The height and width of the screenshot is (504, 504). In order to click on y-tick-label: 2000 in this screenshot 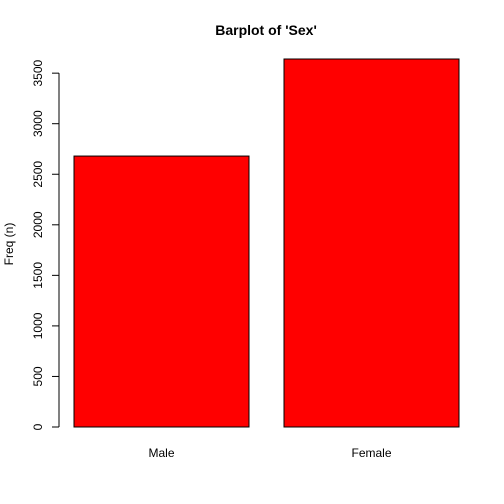, I will do `click(38, 224)`.